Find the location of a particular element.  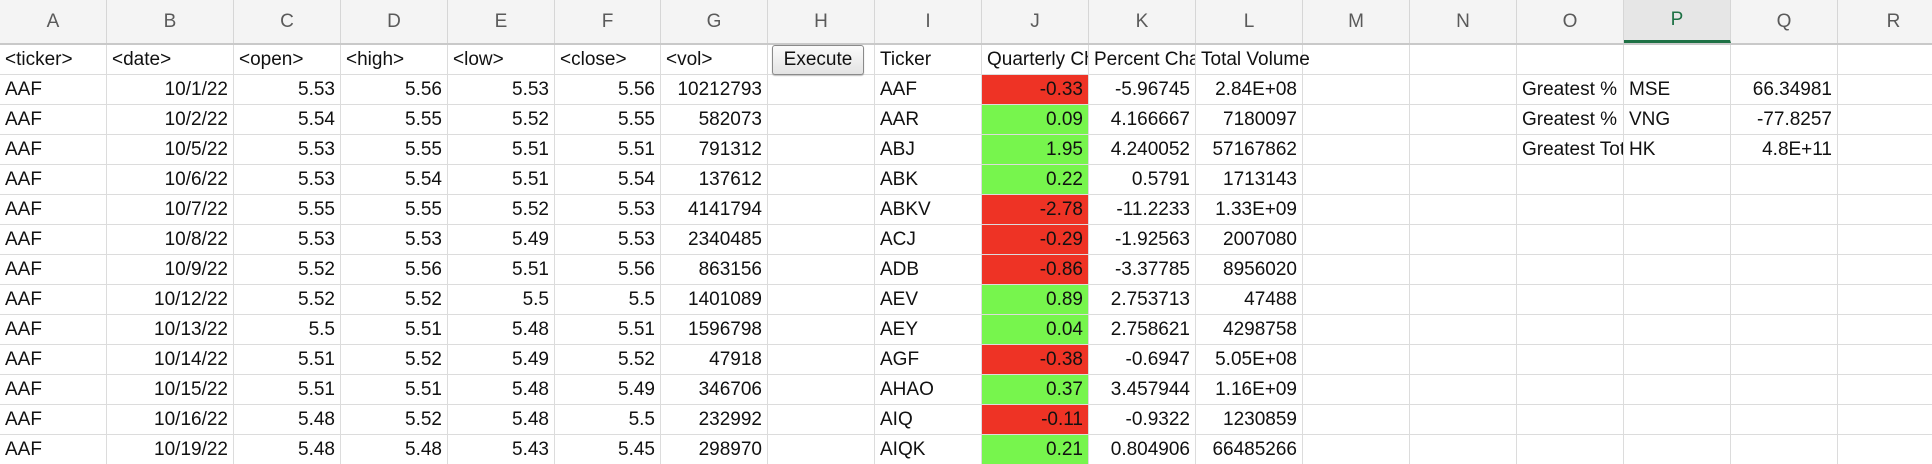

cell-c14: 5.48 is located at coordinates (287, 449).